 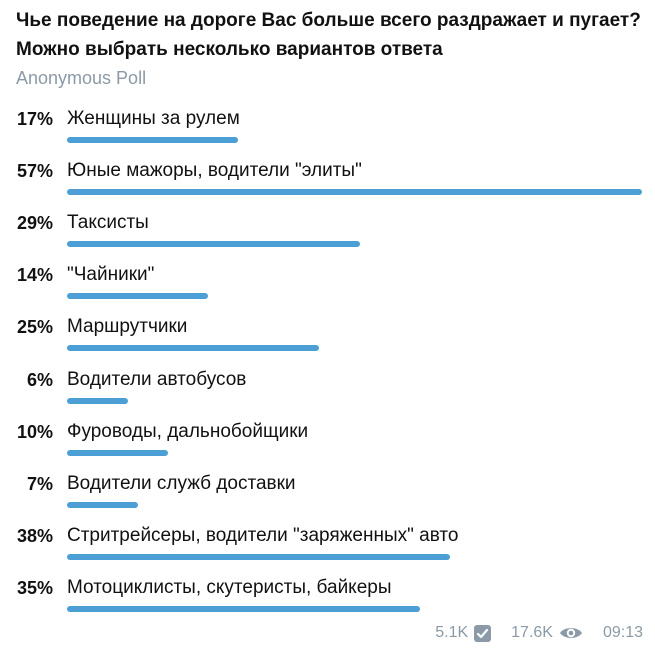 I want to click on poll-option-label: Женщины за рулем, so click(x=153, y=118).